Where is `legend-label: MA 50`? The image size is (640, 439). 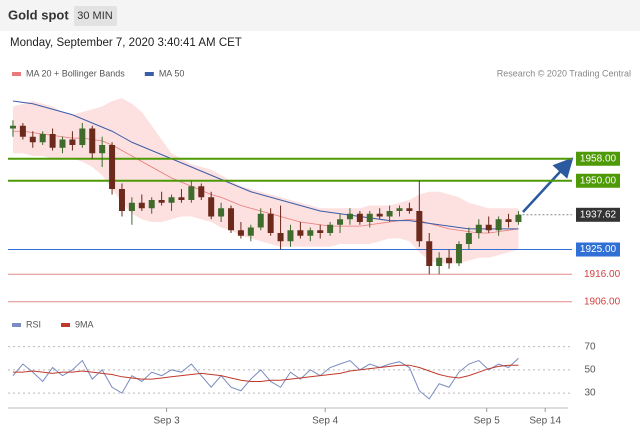
legend-label: MA 50 is located at coordinates (172, 73).